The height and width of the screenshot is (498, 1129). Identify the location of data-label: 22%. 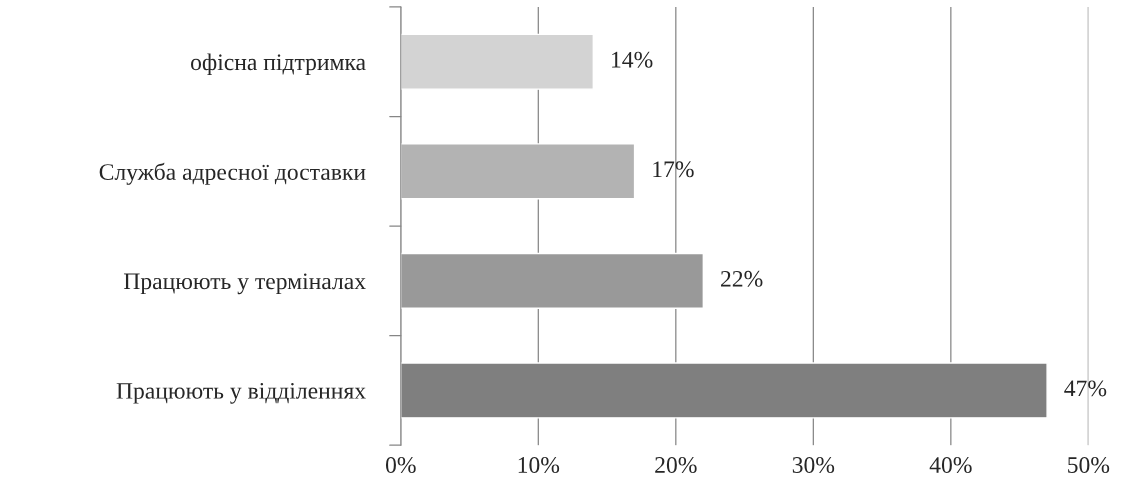
(742, 278).